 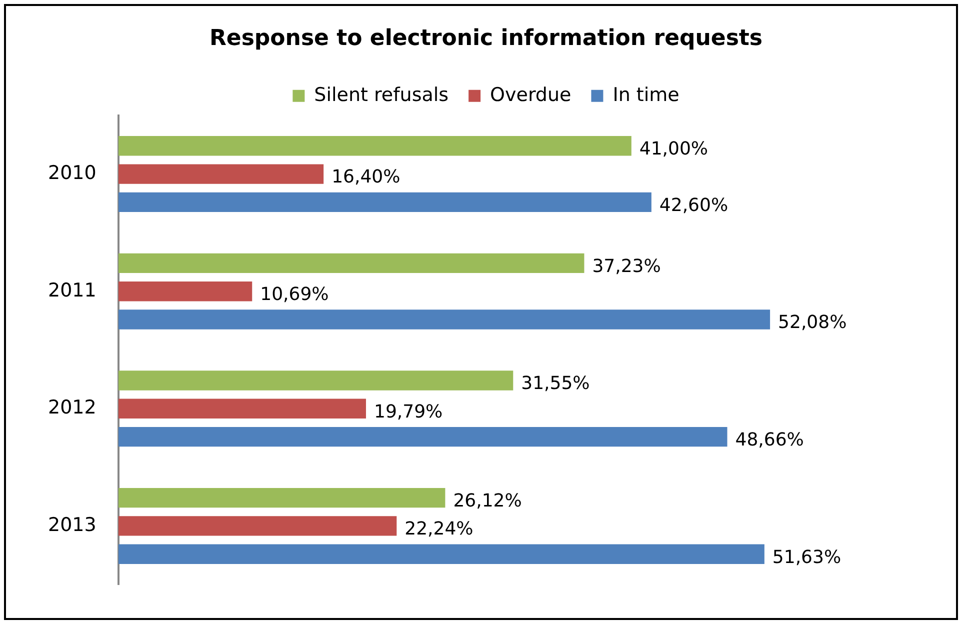 What do you see at coordinates (408, 411) in the screenshot?
I see `data-label: 19,79%` at bounding box center [408, 411].